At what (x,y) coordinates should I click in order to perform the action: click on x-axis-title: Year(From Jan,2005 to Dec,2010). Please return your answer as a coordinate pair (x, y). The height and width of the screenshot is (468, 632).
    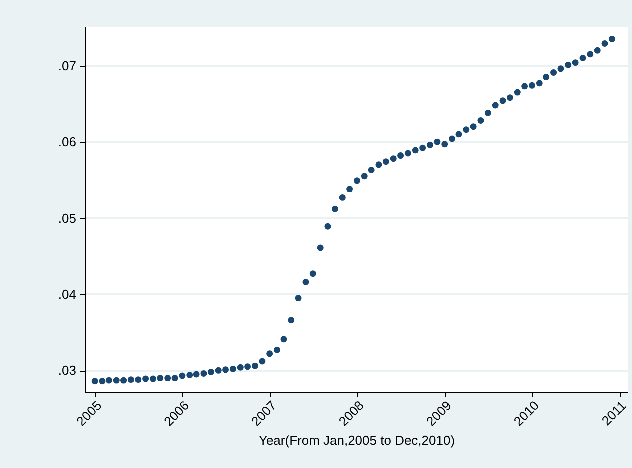
    Looking at the image, I should click on (357, 440).